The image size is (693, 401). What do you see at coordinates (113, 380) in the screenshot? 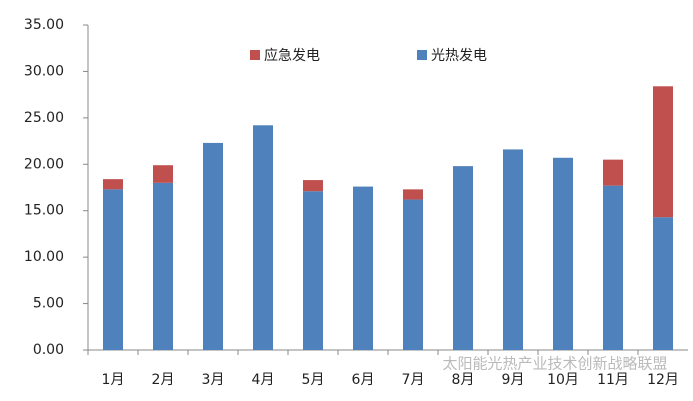
I see `x-tick-label: 1月` at bounding box center [113, 380].